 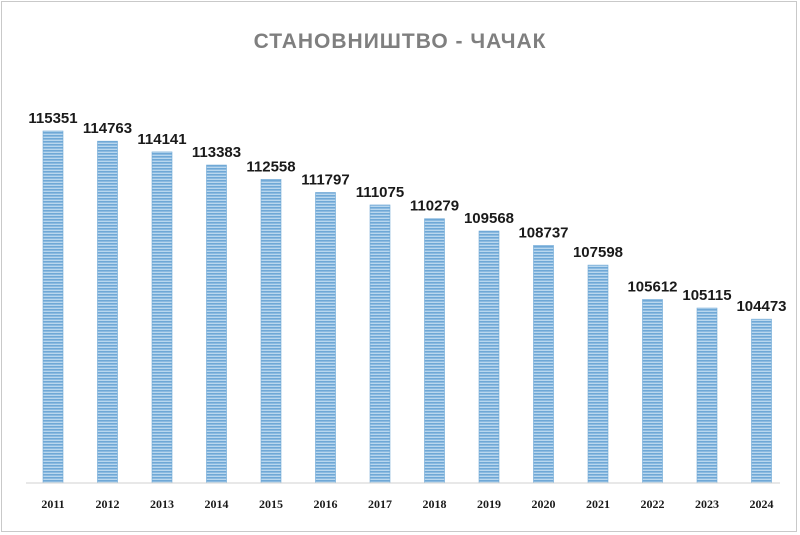 I want to click on bar-2016, so click(x=325, y=338).